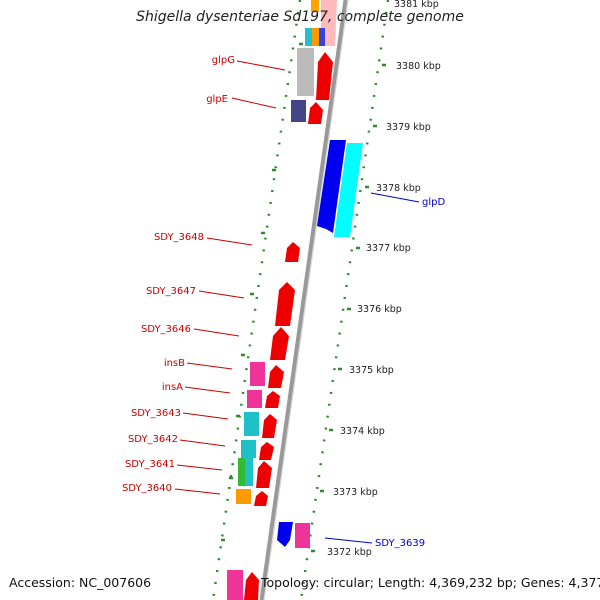 The height and width of the screenshot is (600, 600). What do you see at coordinates (257, 374) in the screenshot?
I see `gene-block-insB` at bounding box center [257, 374].